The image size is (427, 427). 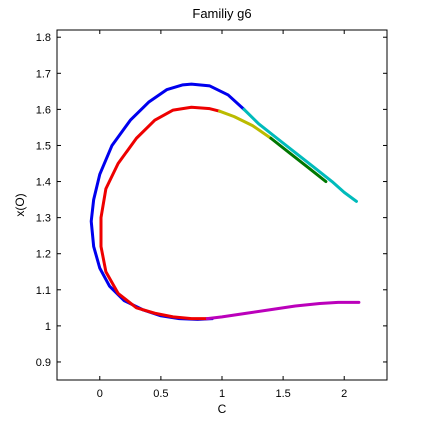 I want to click on chart-title: Familiy g6, so click(x=221, y=13).